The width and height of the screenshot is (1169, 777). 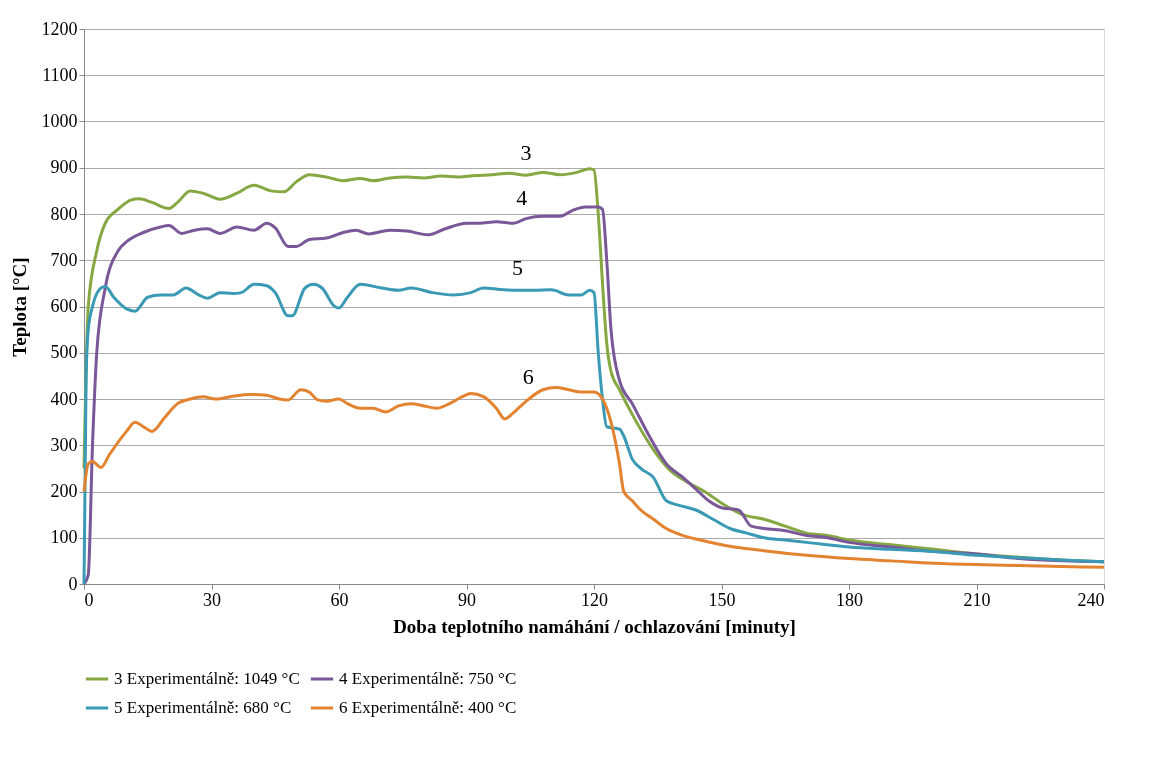 What do you see at coordinates (849, 599) in the screenshot?
I see `x-tick-label: 180` at bounding box center [849, 599].